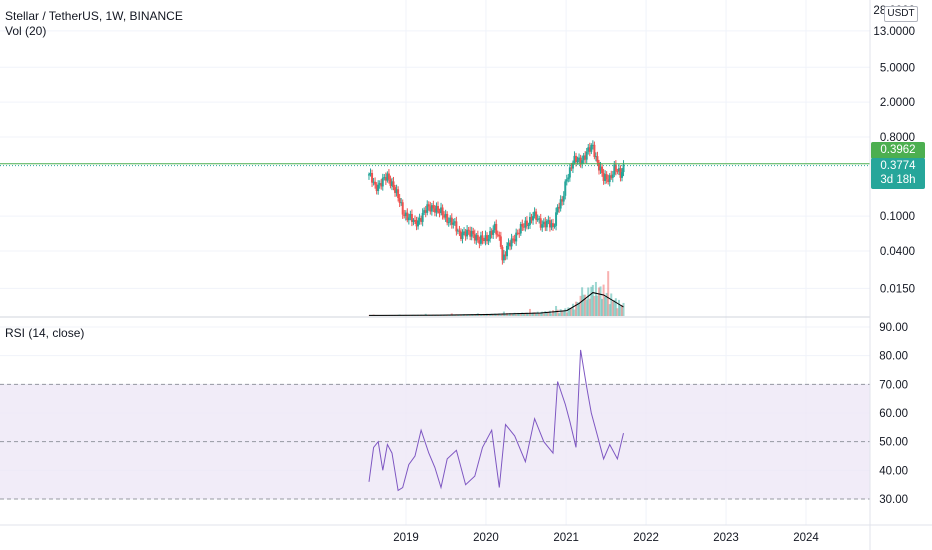 The image size is (932, 550). I want to click on price-tick-label: 0.1000, so click(897, 217).